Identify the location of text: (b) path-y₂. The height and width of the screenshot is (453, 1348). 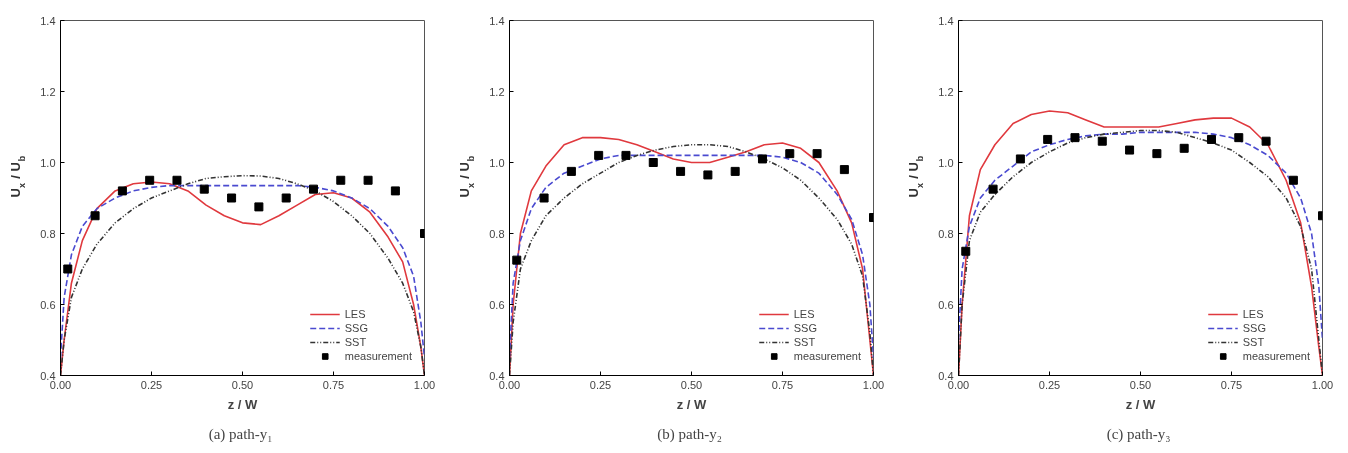
(690, 434).